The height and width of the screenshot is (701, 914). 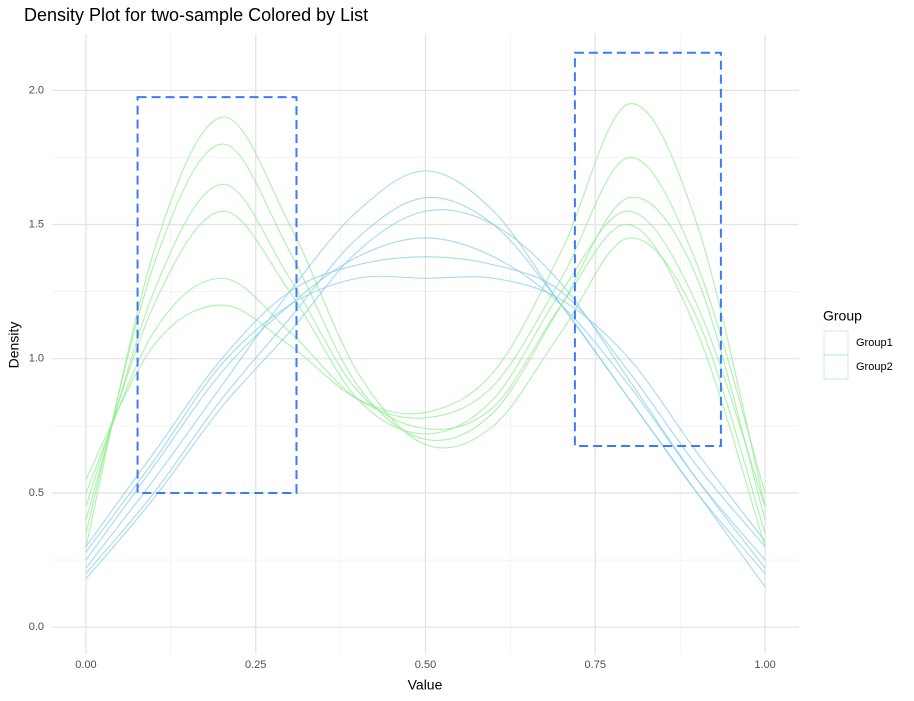 What do you see at coordinates (36, 359) in the screenshot?
I see `y-tick-label: 1.0` at bounding box center [36, 359].